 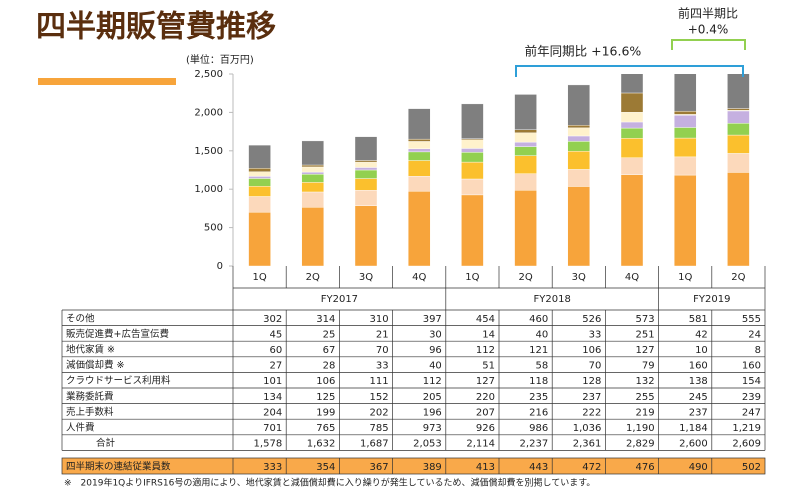 I want to click on table-cell: 397, so click(x=432, y=319).